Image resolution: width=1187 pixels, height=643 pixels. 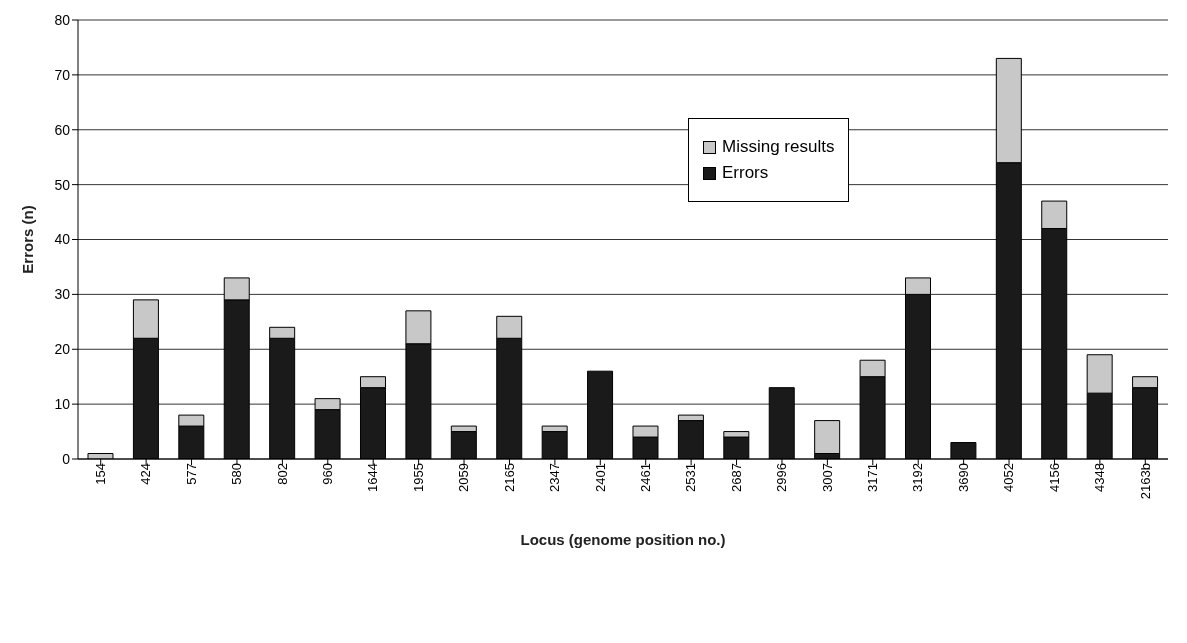 What do you see at coordinates (62, 239) in the screenshot?
I see `y-tick-label: 40` at bounding box center [62, 239].